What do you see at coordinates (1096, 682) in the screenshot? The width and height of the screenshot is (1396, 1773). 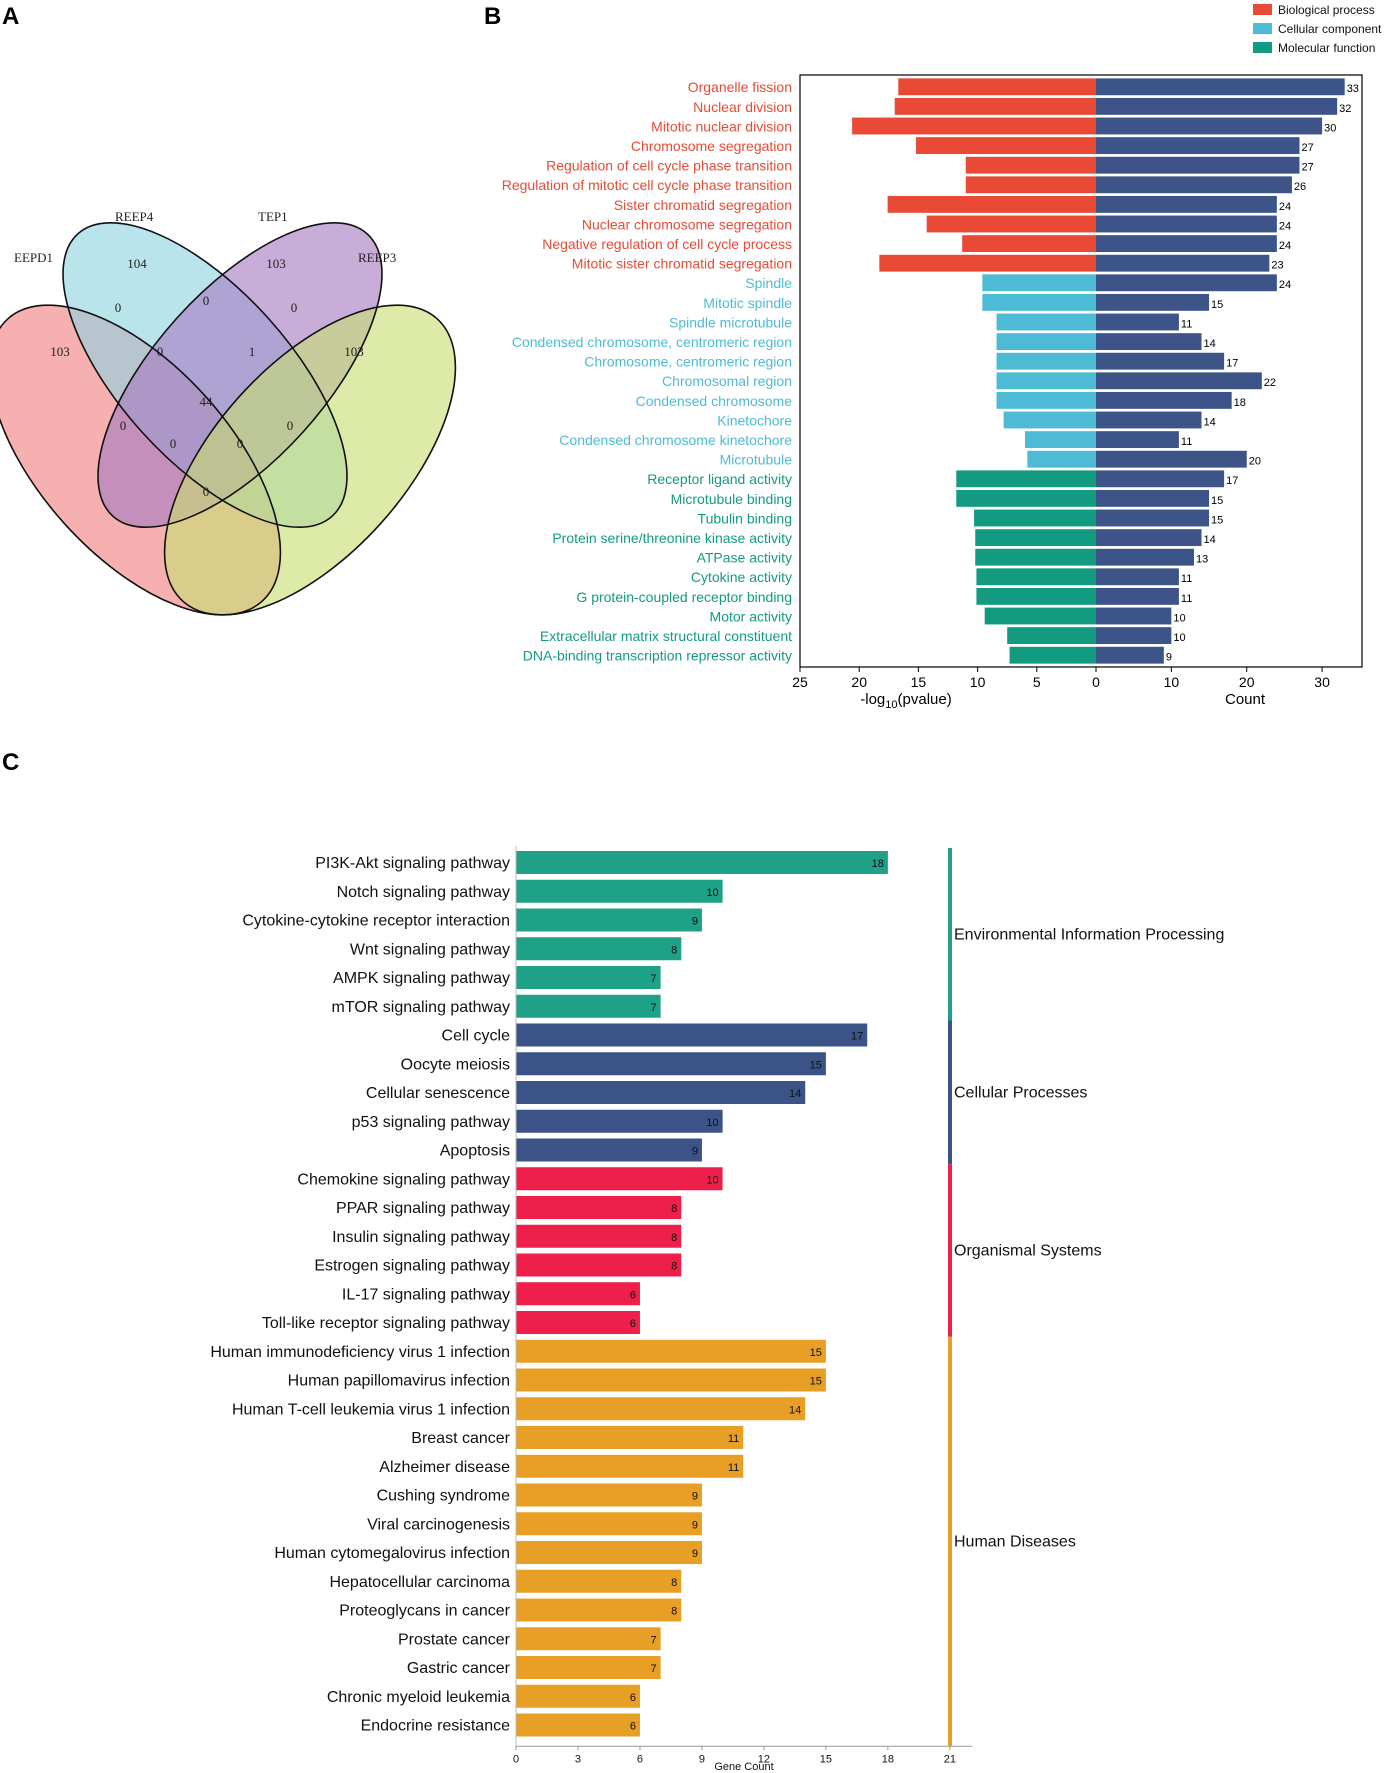 I see `go-left-tick-label: 0` at bounding box center [1096, 682].